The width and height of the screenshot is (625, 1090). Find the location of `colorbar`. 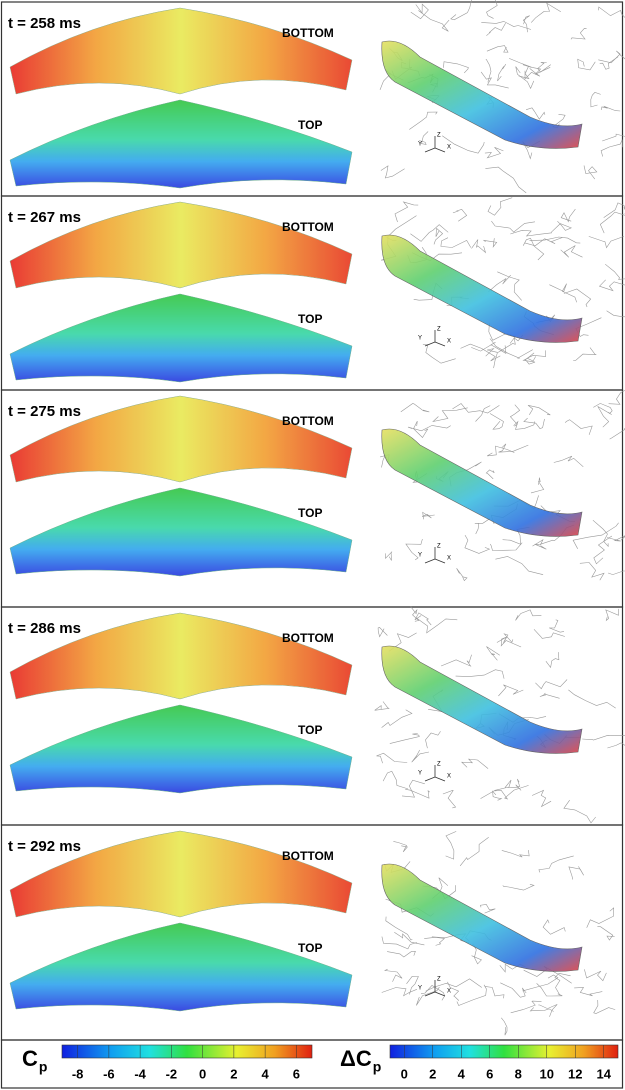

colorbar is located at coordinates (187, 1051).